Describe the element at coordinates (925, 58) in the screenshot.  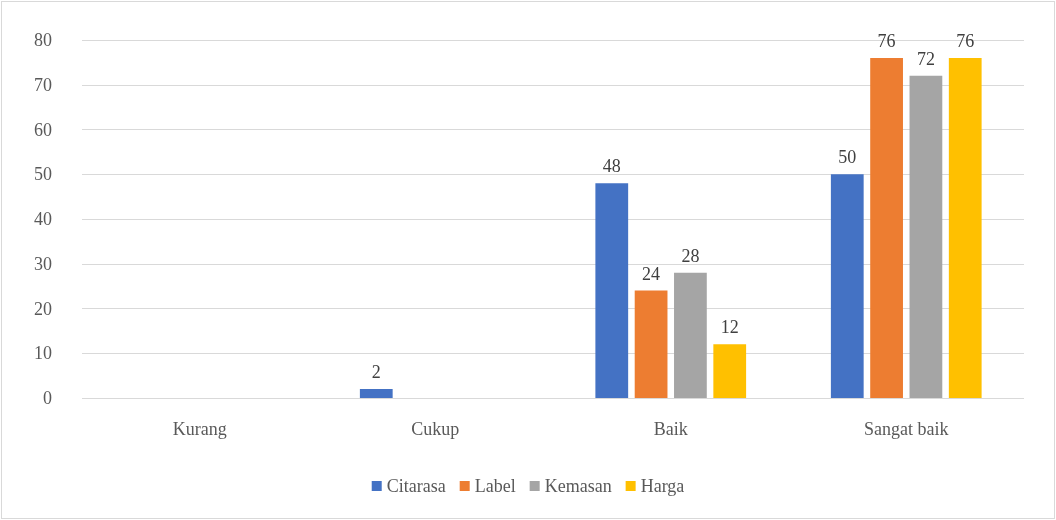
I see `data-label: 72` at that location.